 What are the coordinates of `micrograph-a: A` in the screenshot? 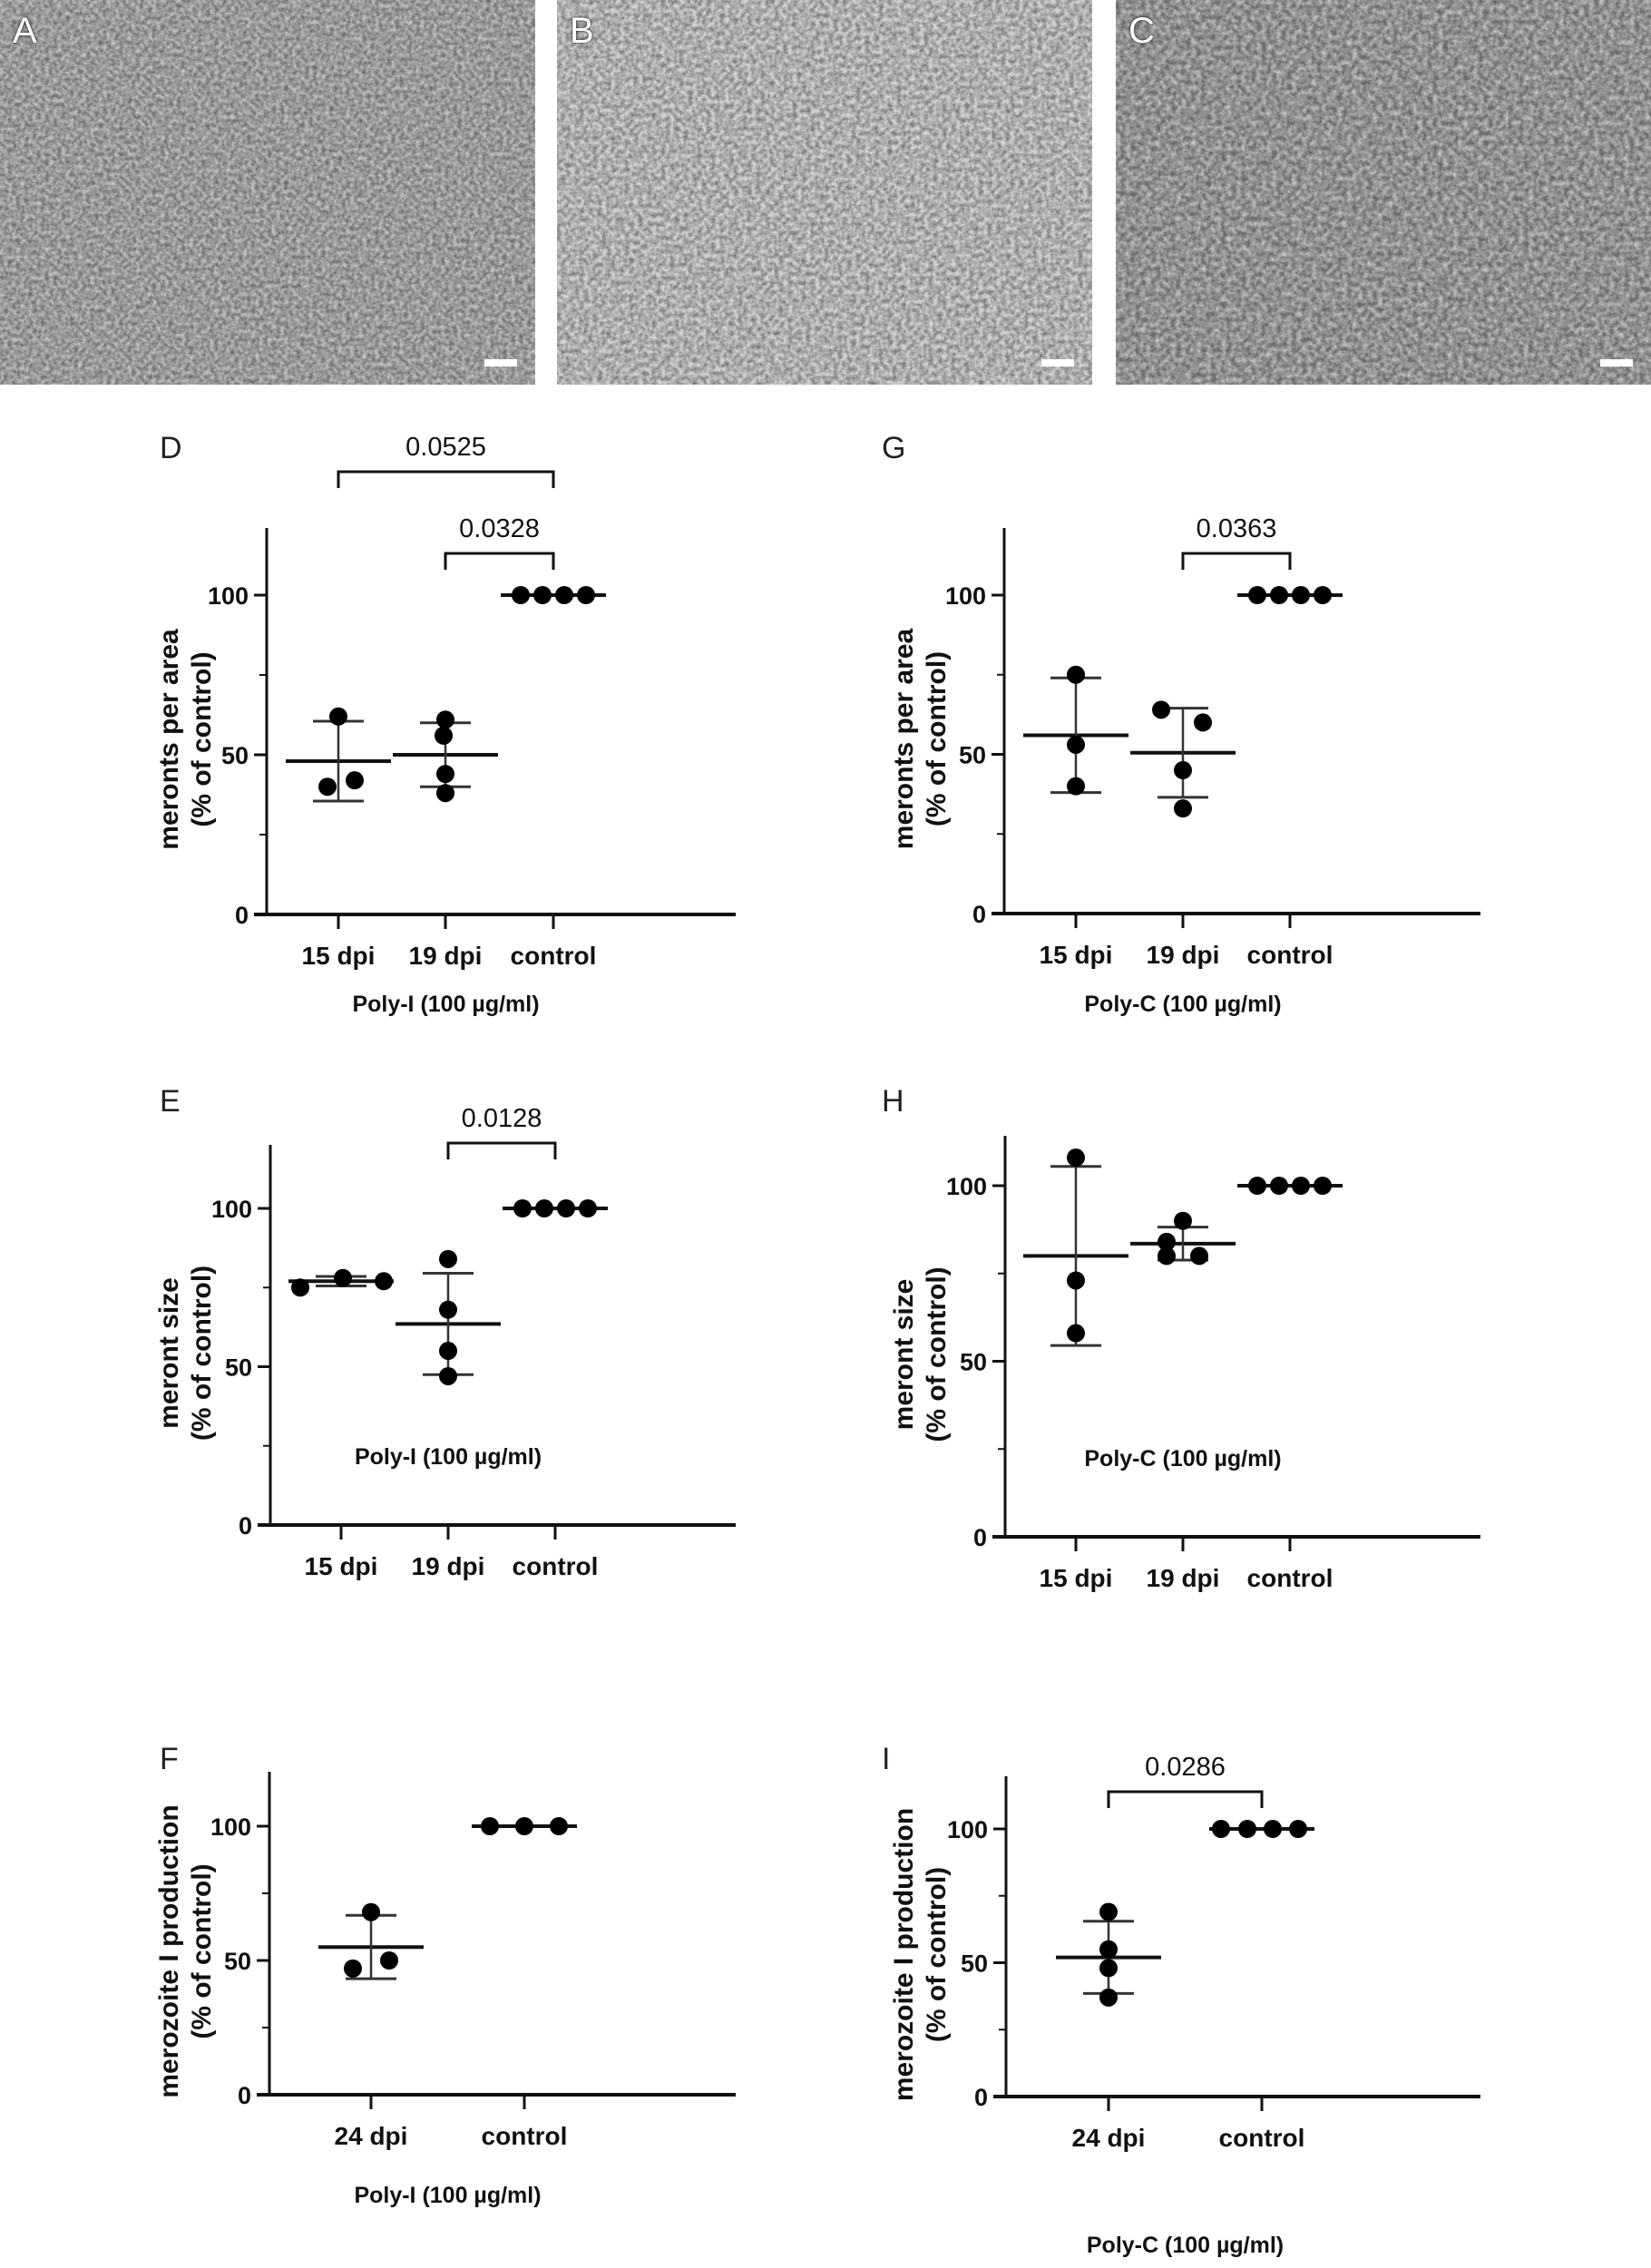 It's located at (267, 192).